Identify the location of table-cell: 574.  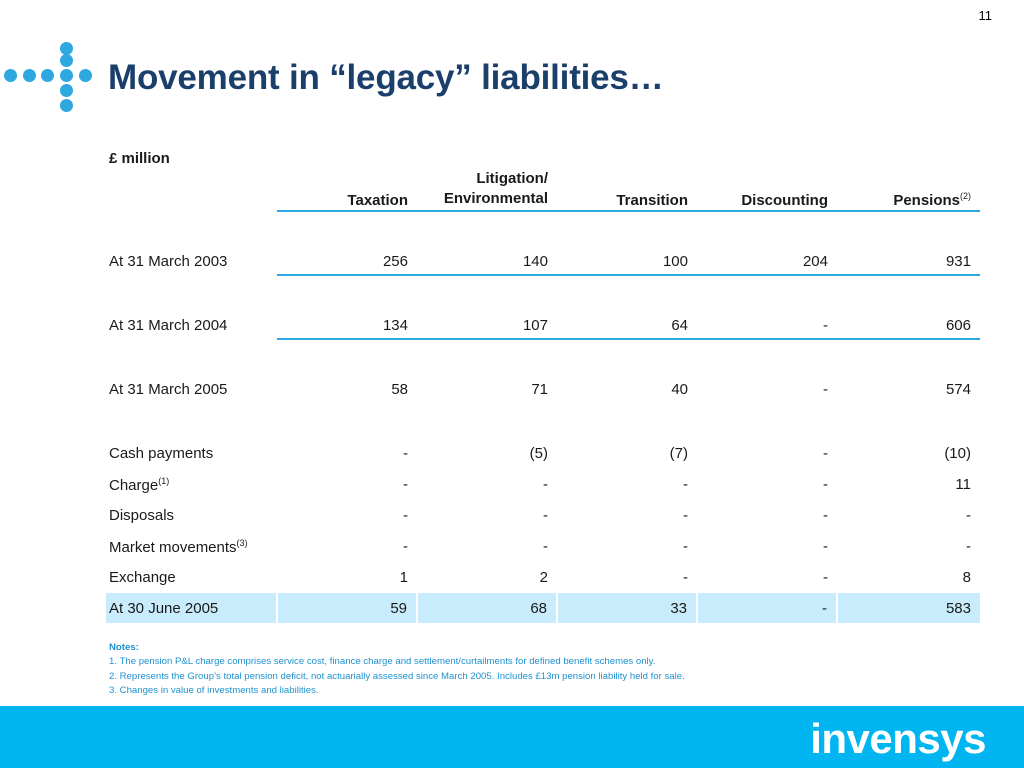
(958, 389).